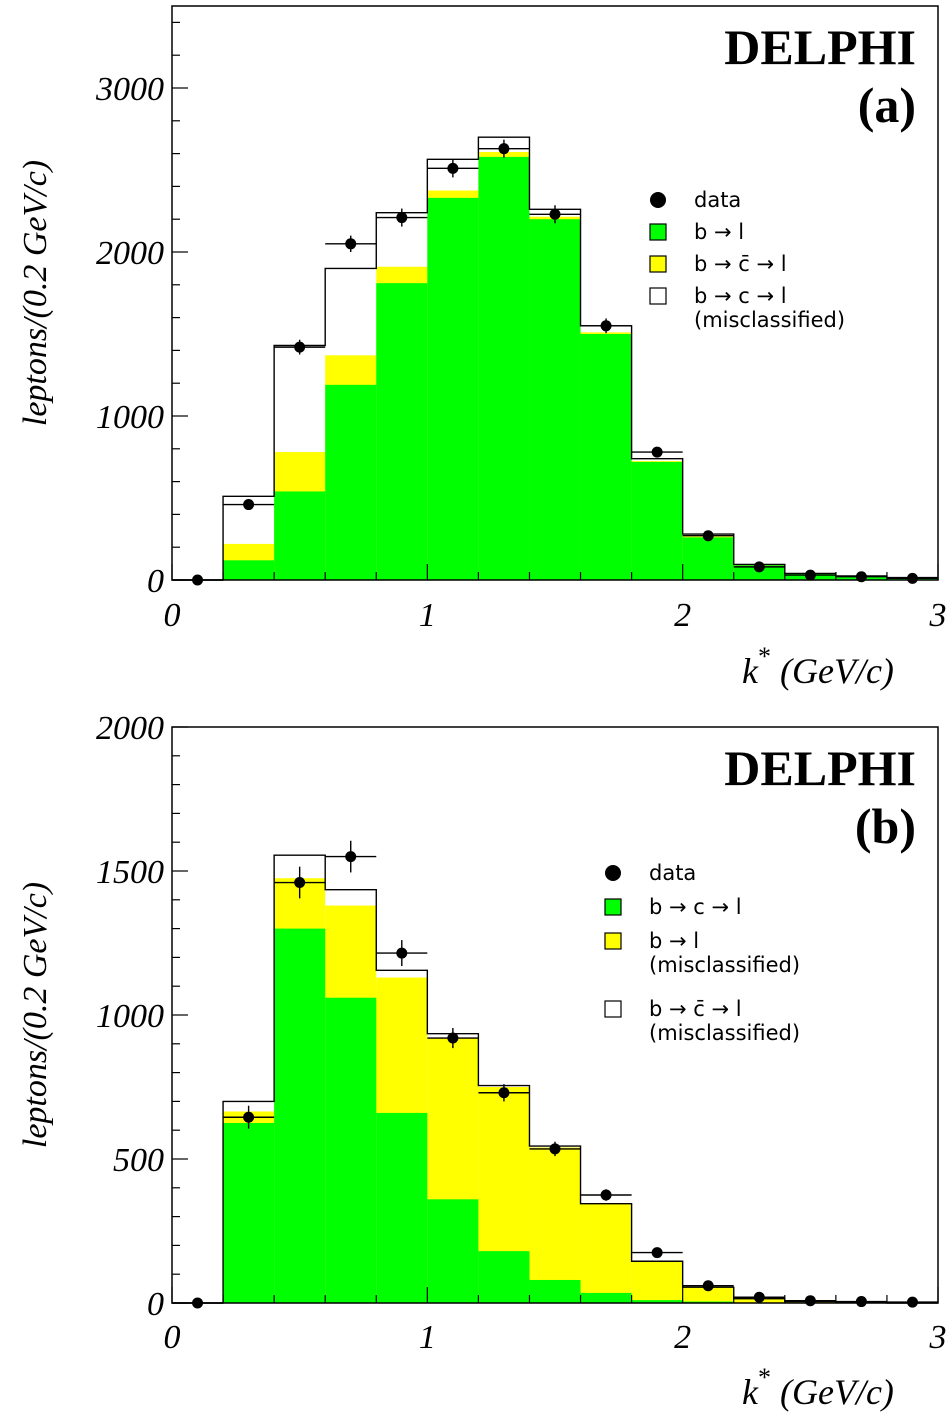  What do you see at coordinates (696, 232) in the screenshot?
I see `legend-item: b → l` at bounding box center [696, 232].